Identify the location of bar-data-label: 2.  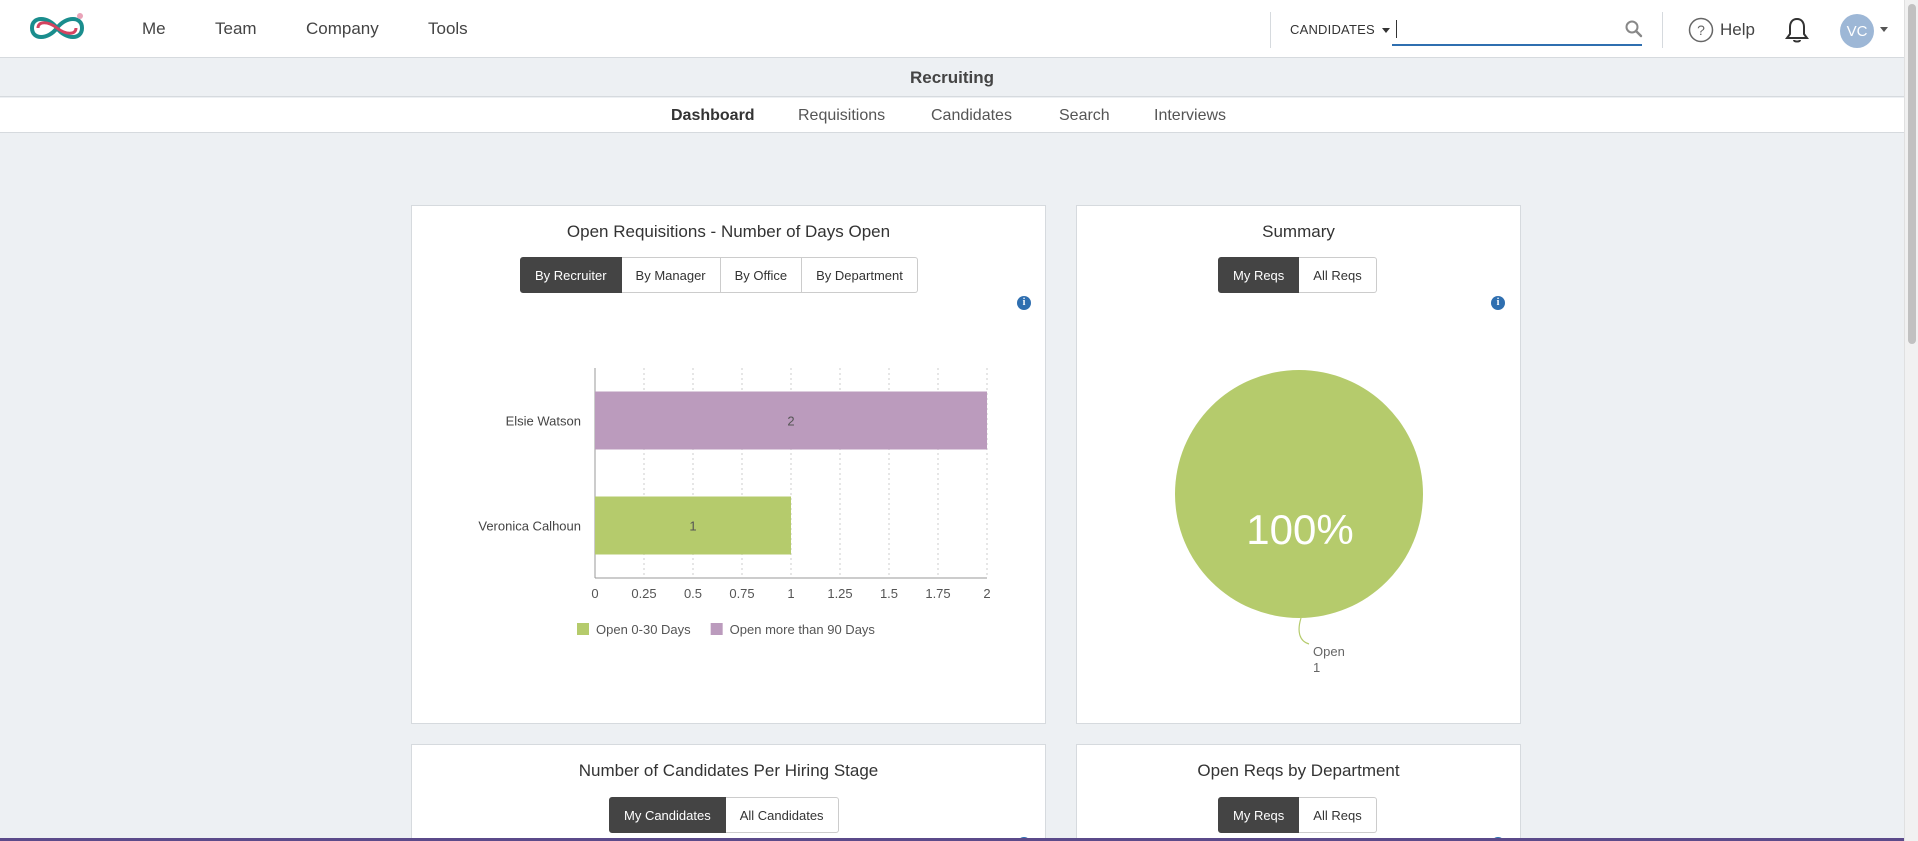
(790, 421).